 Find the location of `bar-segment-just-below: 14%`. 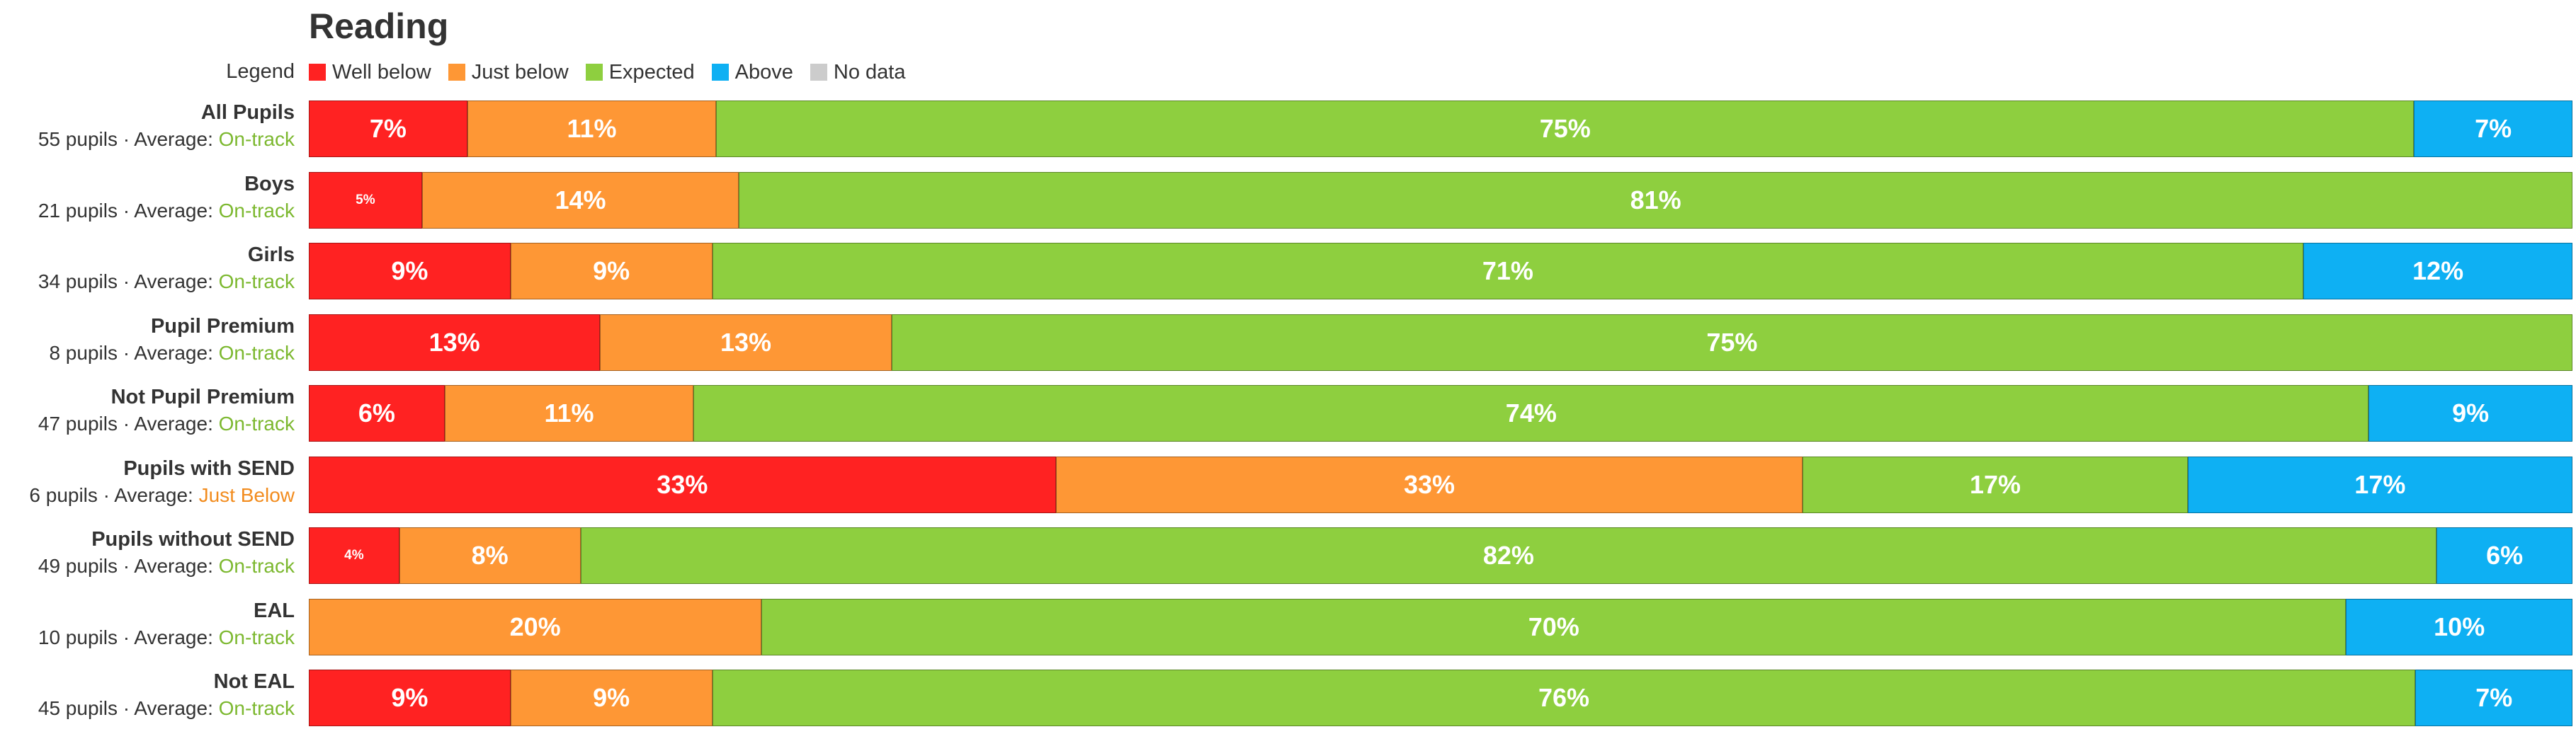

bar-segment-just-below: 14% is located at coordinates (580, 200).